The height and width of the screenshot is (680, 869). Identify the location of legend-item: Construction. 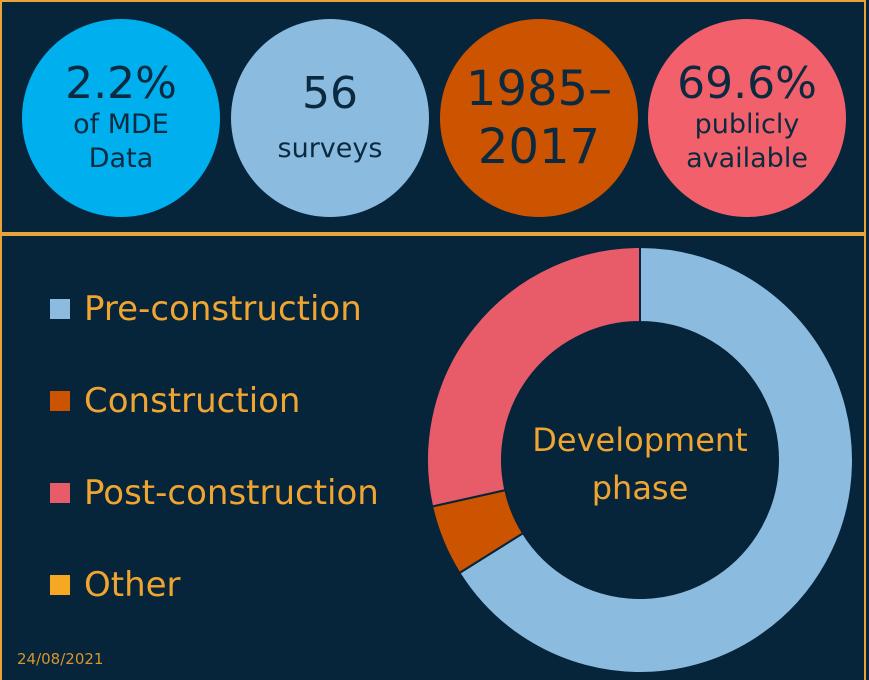
(214, 401).